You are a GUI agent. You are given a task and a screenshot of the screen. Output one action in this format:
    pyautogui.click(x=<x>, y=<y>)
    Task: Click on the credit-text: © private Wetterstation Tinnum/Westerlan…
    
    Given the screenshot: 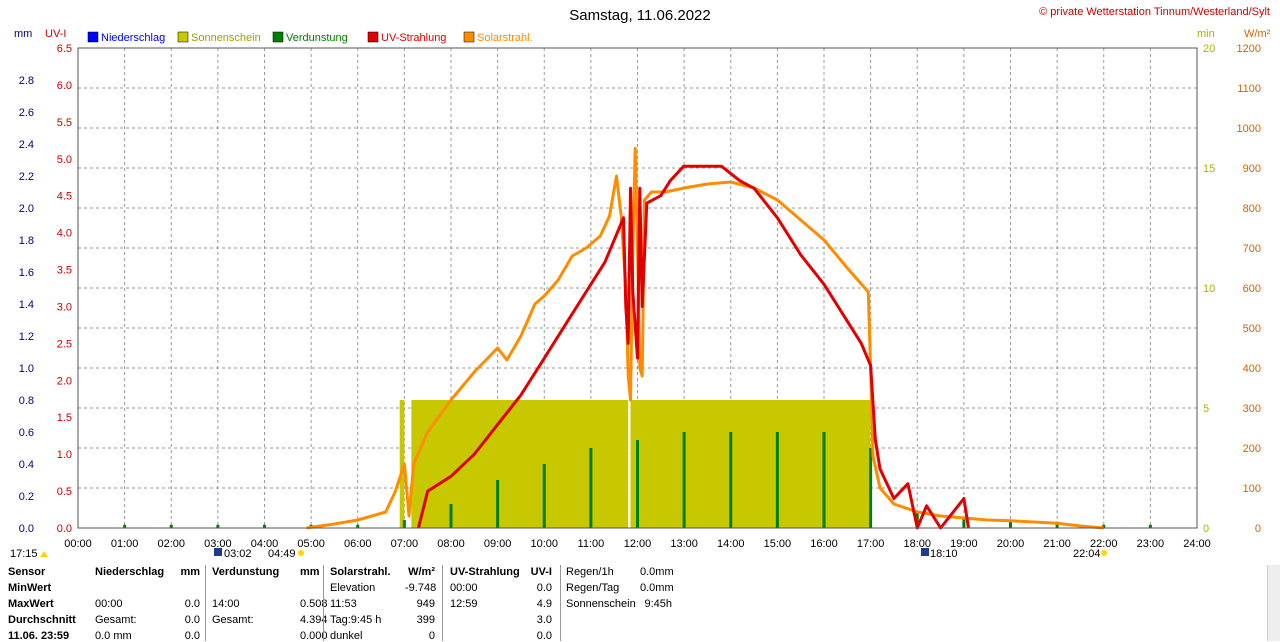 What is the action you would take?
    pyautogui.click(x=1154, y=12)
    